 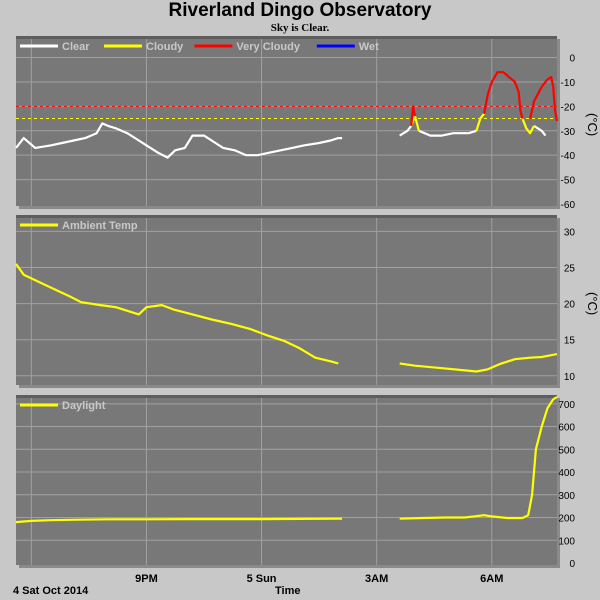 What do you see at coordinates (376, 579) in the screenshot?
I see `x-tick-label: 3AM` at bounding box center [376, 579].